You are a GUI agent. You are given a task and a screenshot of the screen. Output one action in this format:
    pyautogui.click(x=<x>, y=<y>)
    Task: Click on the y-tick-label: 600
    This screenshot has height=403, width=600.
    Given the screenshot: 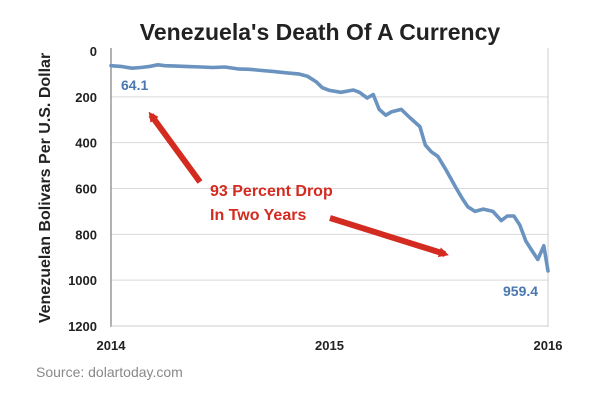 What is the action you would take?
    pyautogui.click(x=86, y=189)
    